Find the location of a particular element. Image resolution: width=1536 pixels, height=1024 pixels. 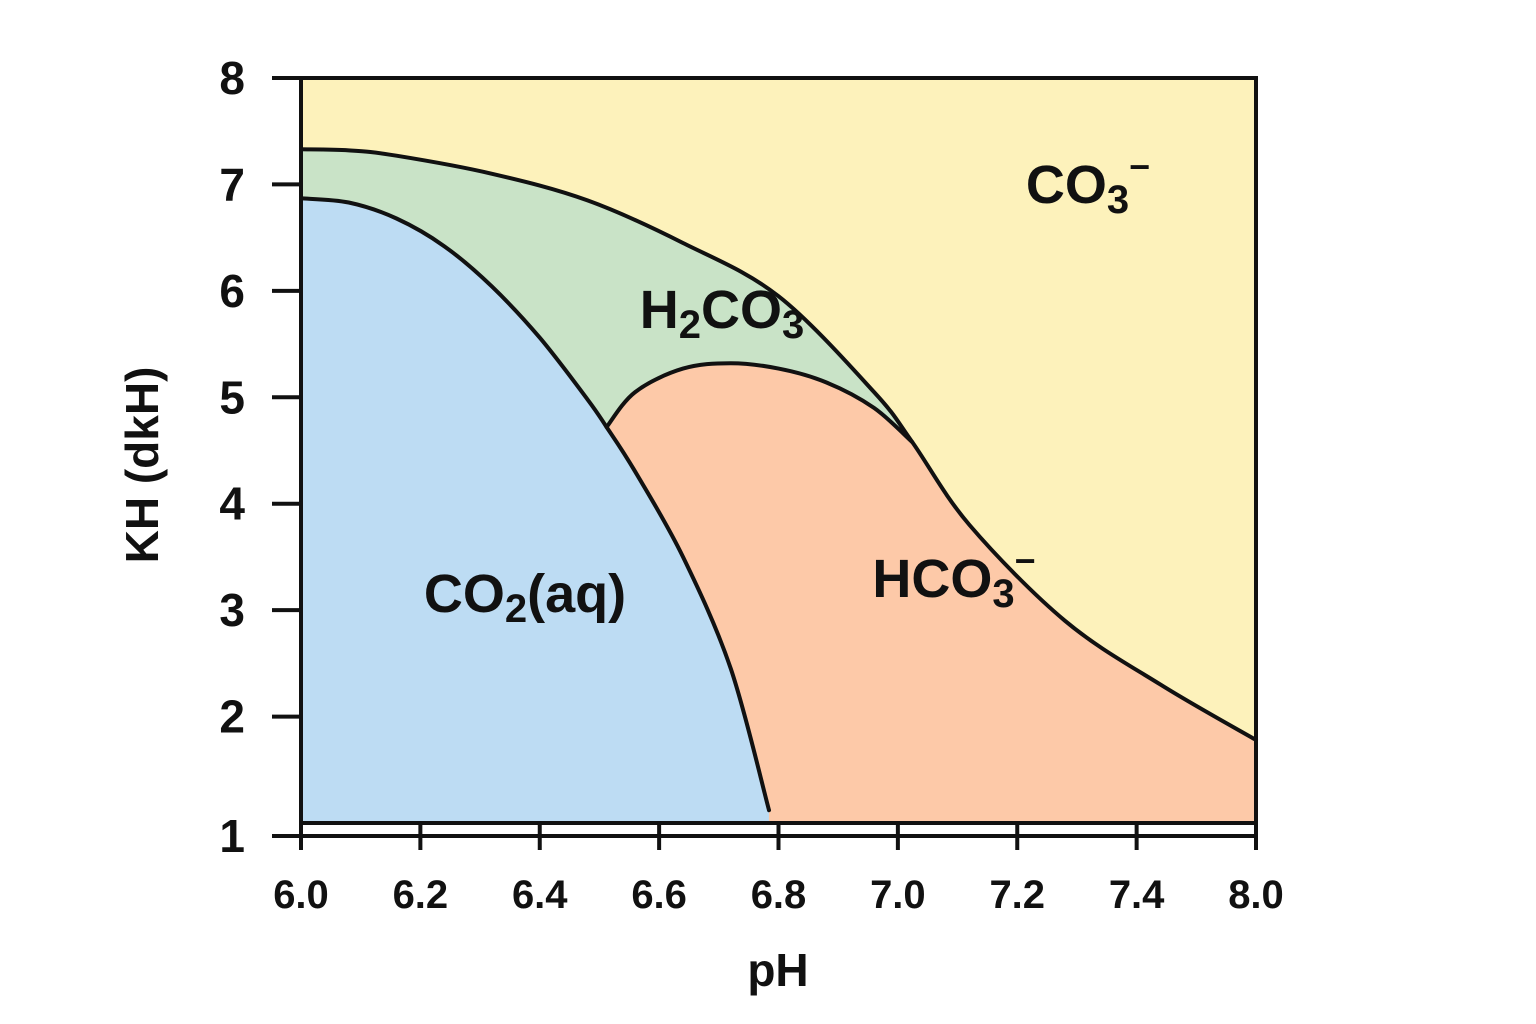

region-label-co3: CO3− is located at coordinates (1088, 184).